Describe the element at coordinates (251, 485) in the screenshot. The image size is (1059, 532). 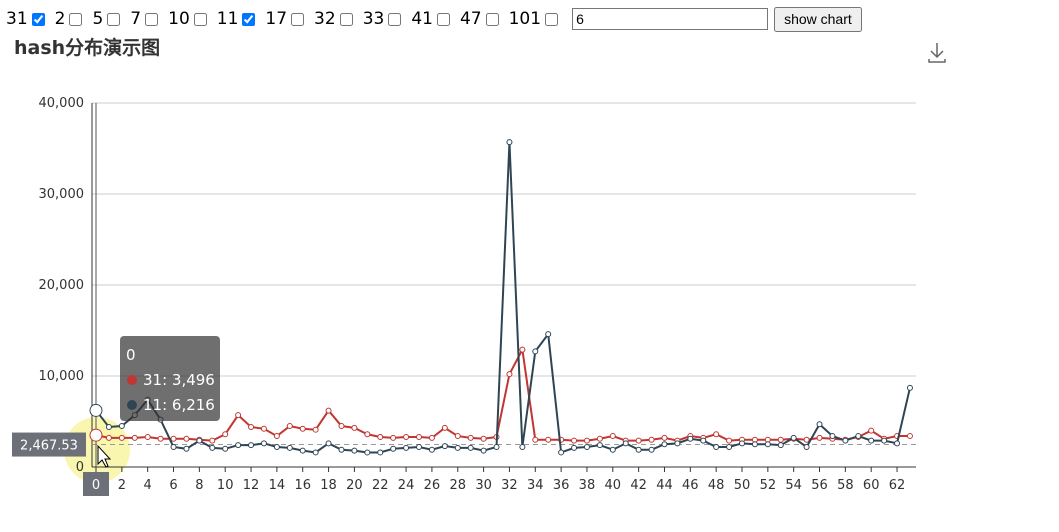
I see `x-tick-label: 12` at that location.